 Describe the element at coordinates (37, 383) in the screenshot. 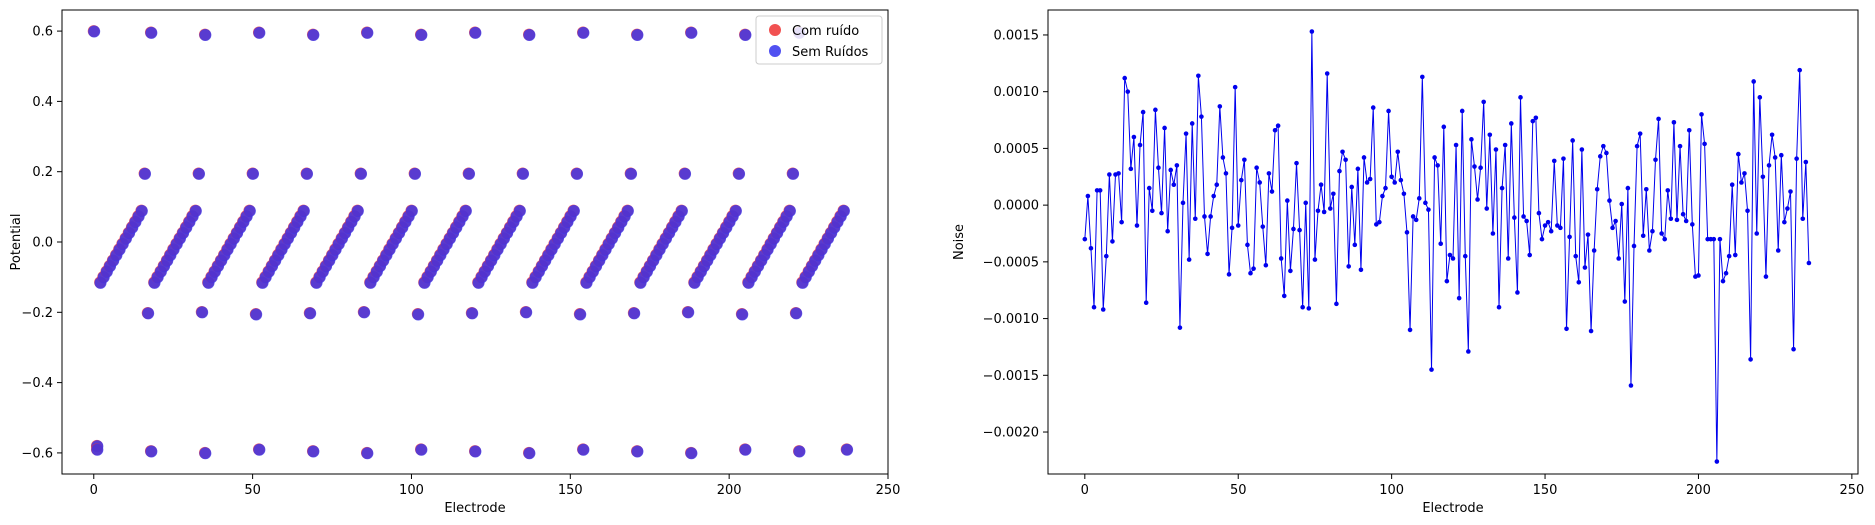

I see `y-tick-label: −0.4` at that location.